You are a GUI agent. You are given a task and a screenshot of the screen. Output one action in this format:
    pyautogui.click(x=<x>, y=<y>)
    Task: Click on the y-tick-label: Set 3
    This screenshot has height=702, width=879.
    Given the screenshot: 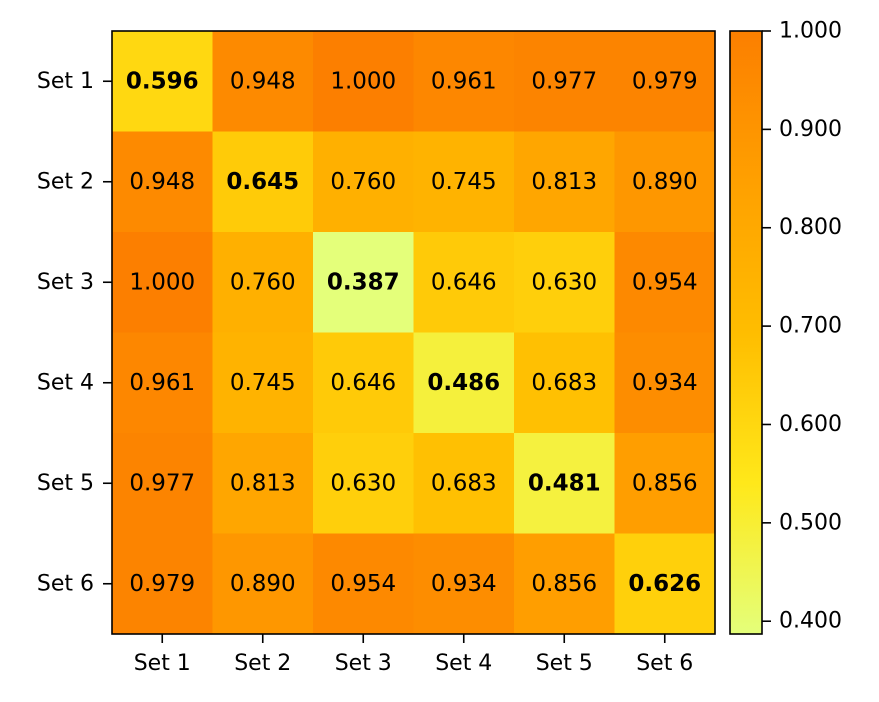 What is the action you would take?
    pyautogui.click(x=65, y=282)
    